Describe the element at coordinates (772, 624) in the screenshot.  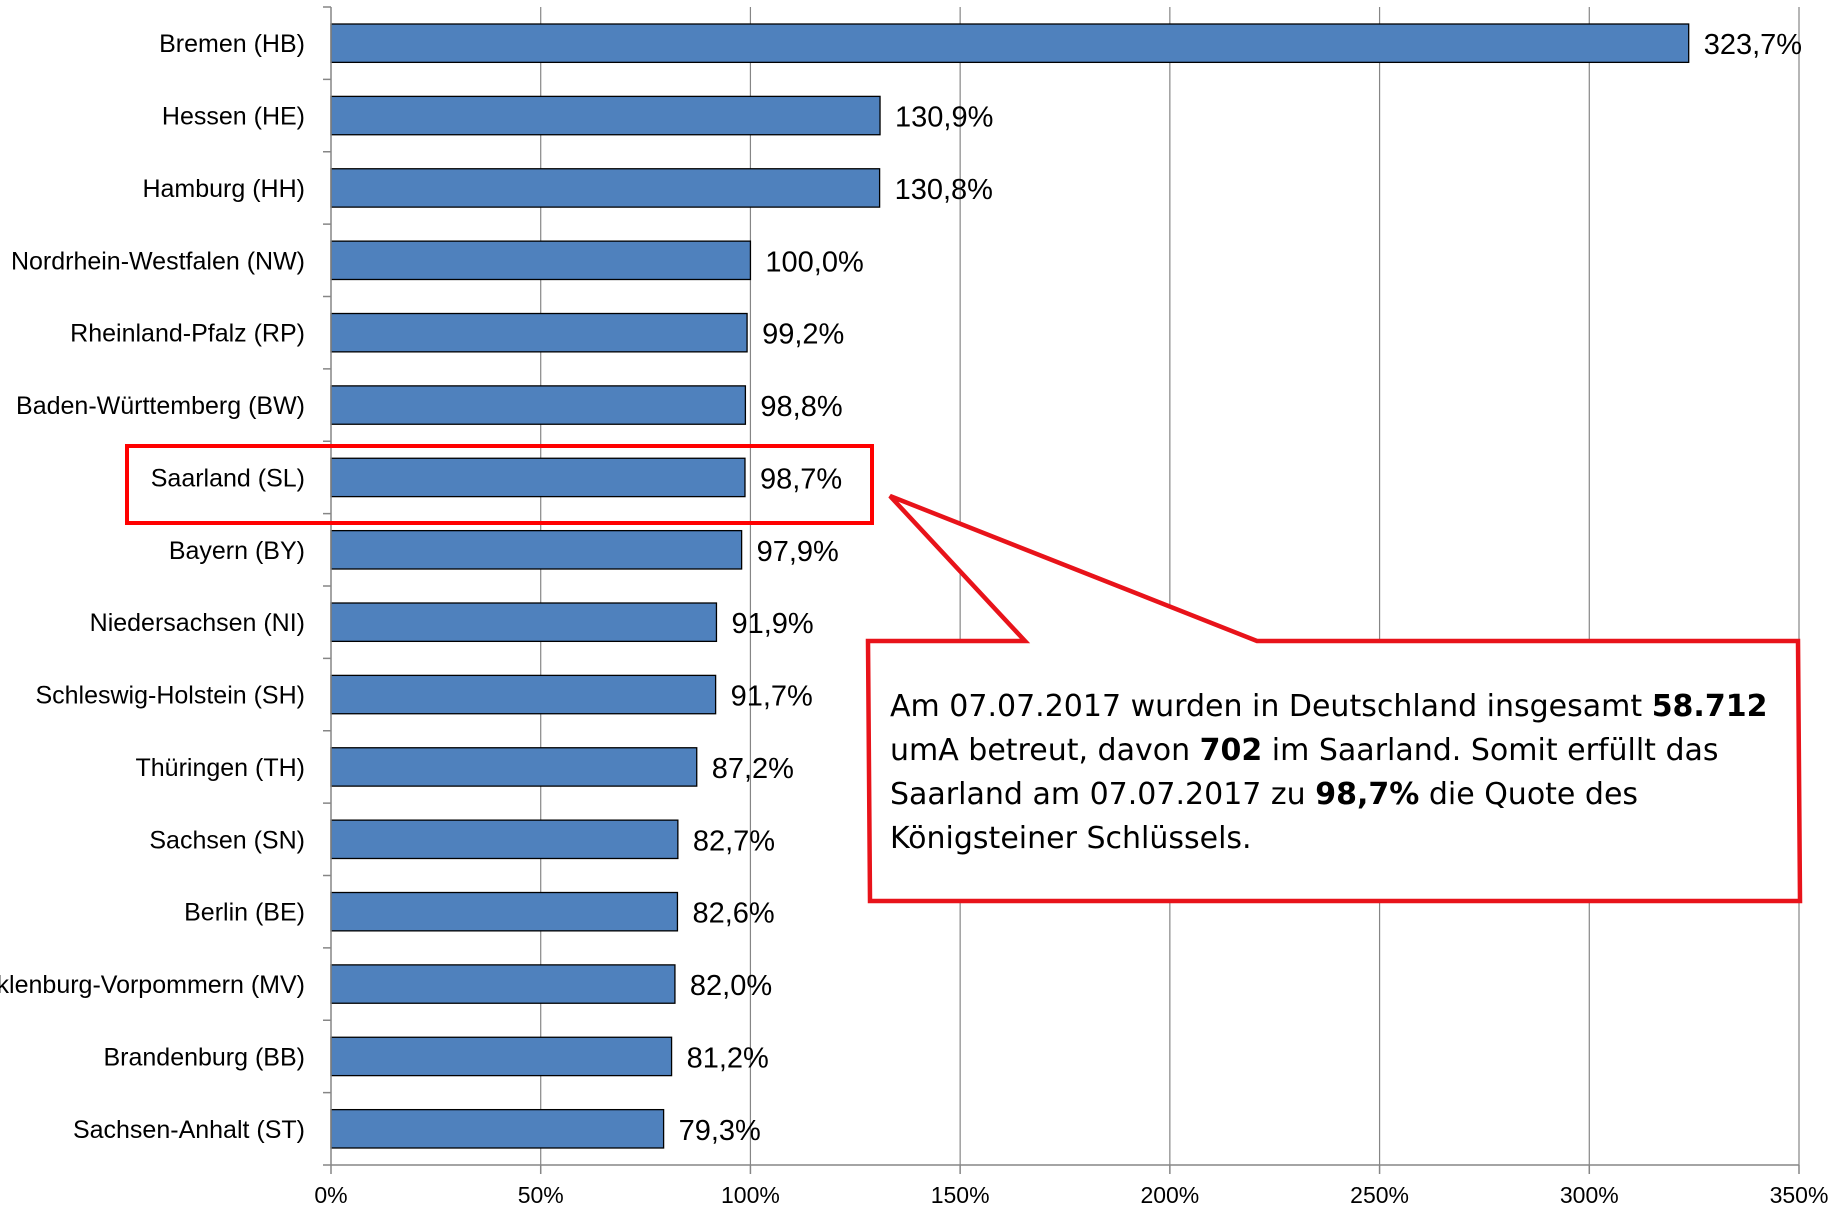
I see `value-label: 91,9%` at that location.